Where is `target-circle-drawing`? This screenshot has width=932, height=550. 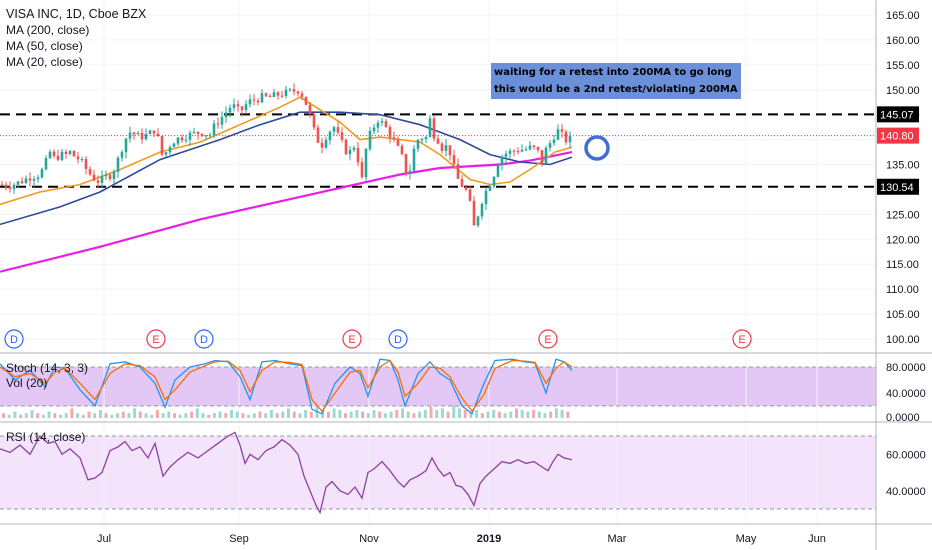 target-circle-drawing is located at coordinates (597, 148).